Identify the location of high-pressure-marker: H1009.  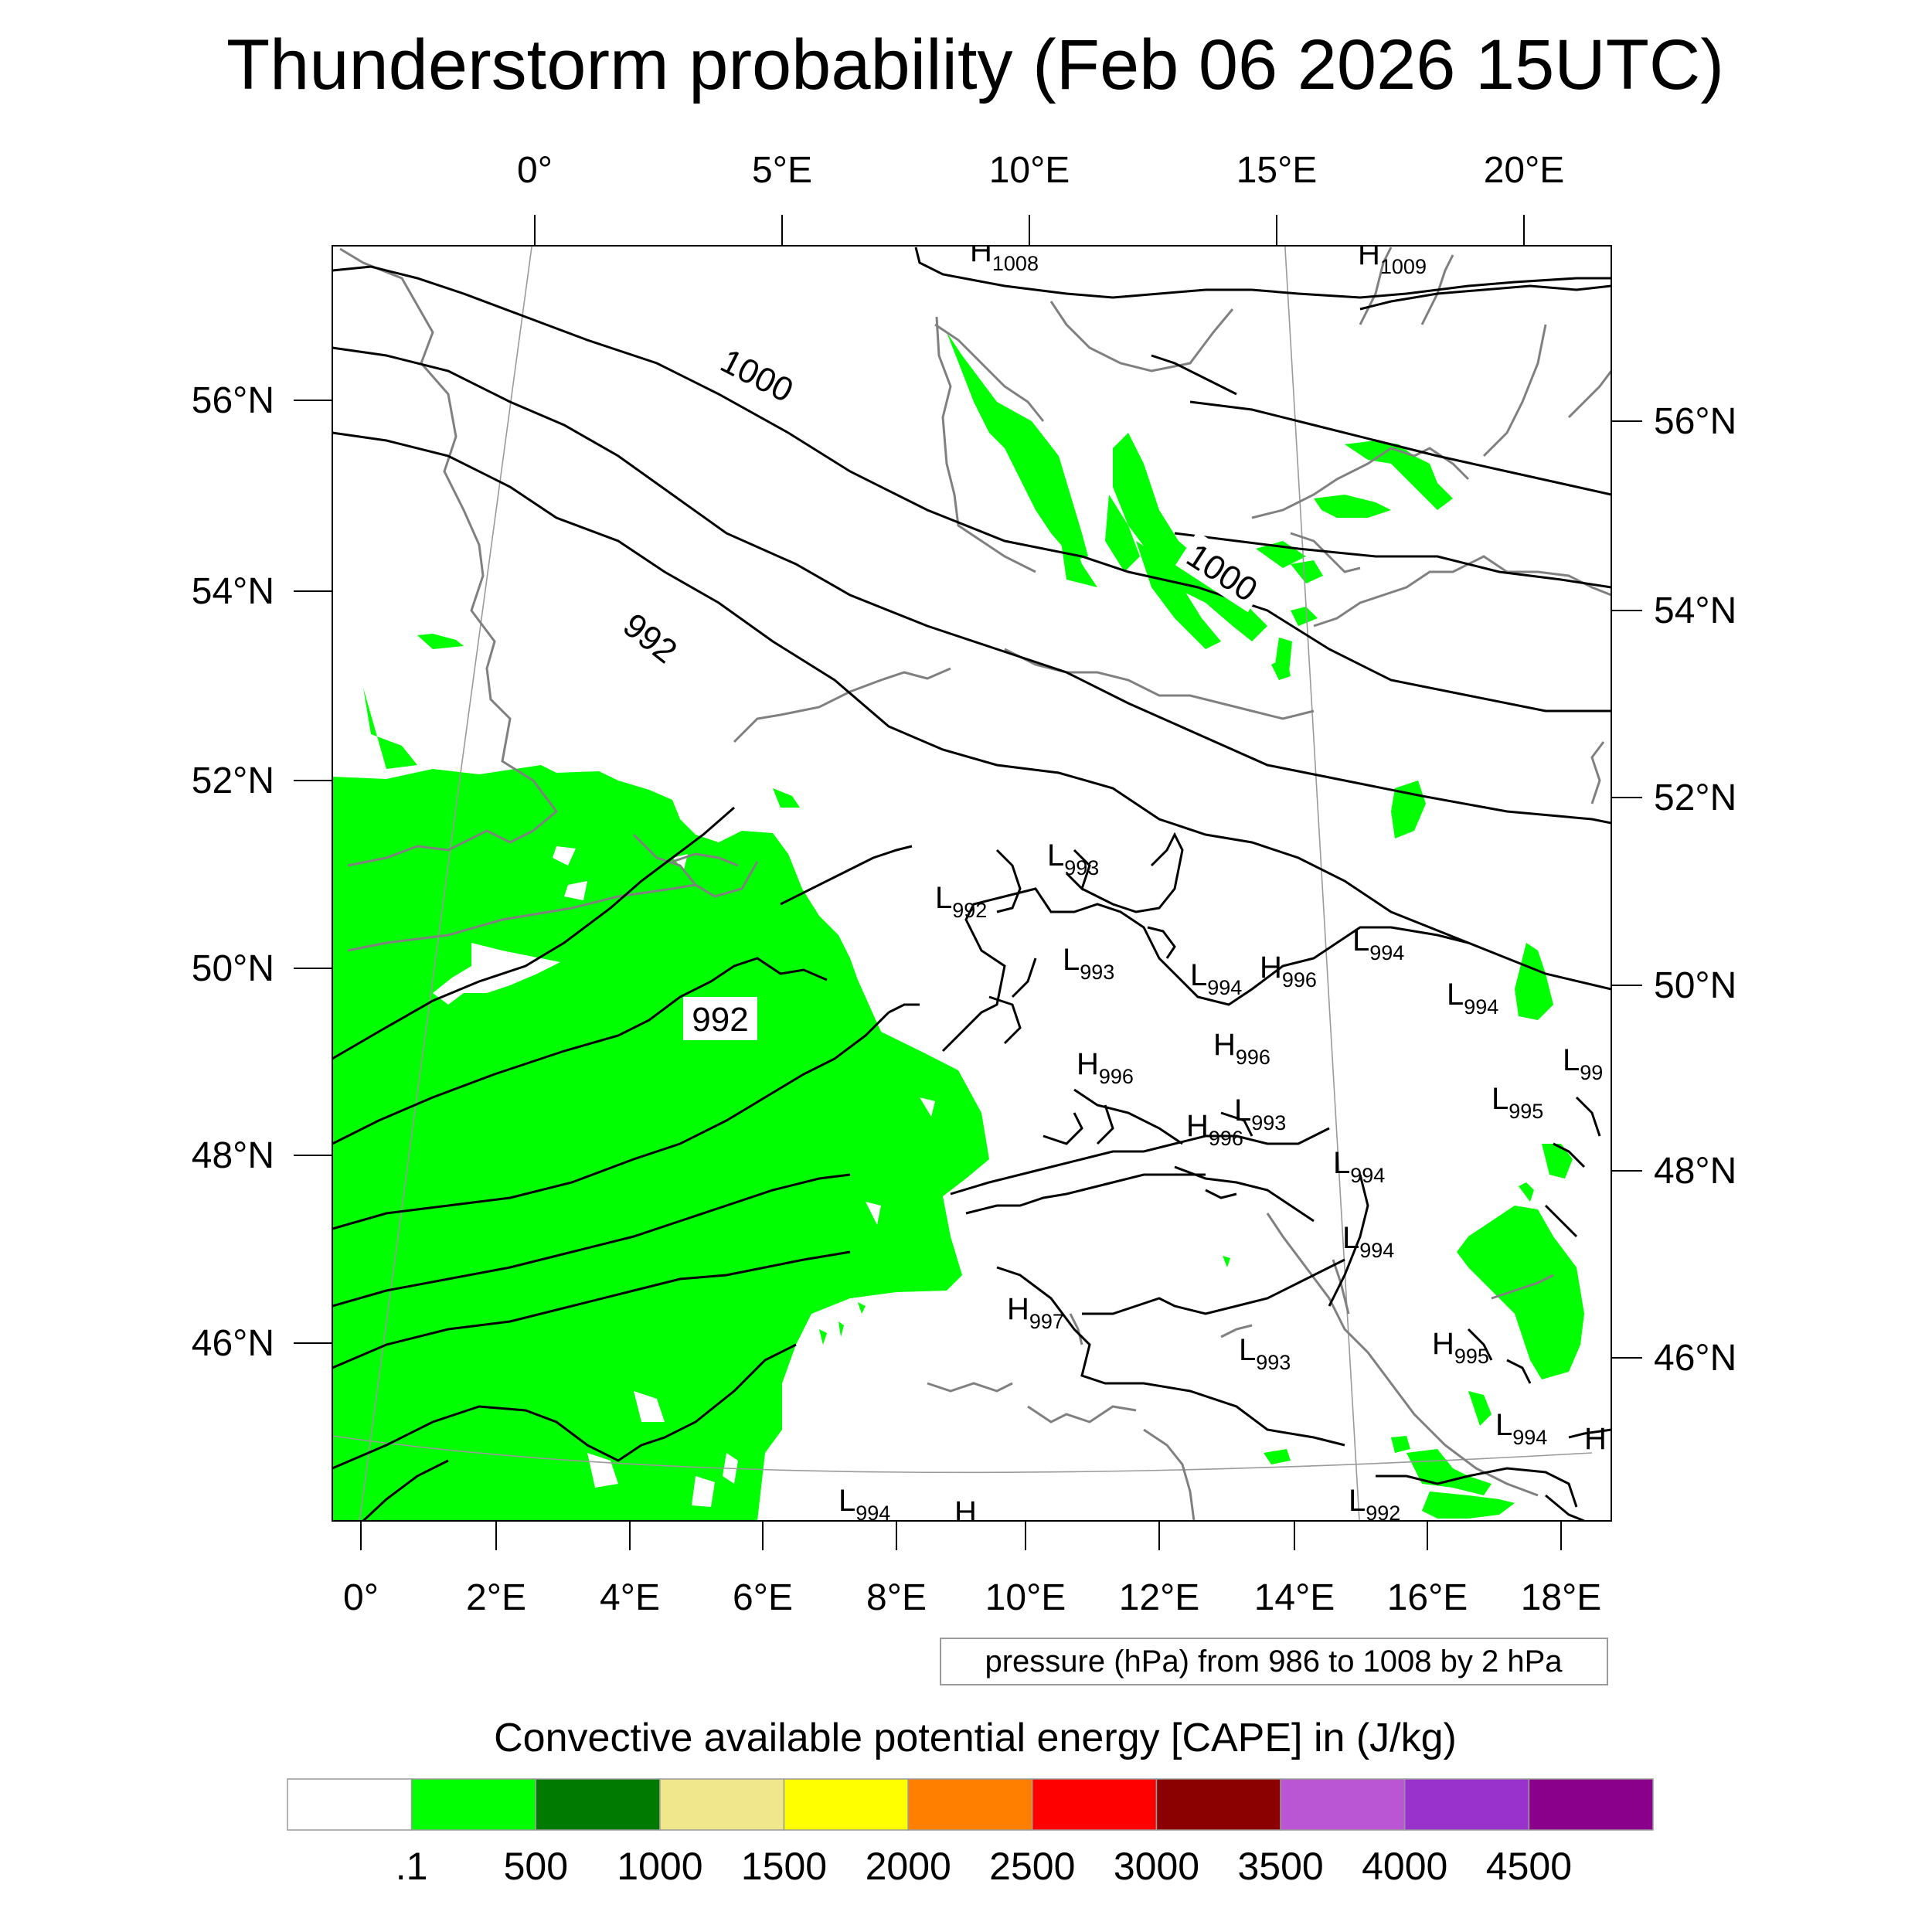
(1392, 257).